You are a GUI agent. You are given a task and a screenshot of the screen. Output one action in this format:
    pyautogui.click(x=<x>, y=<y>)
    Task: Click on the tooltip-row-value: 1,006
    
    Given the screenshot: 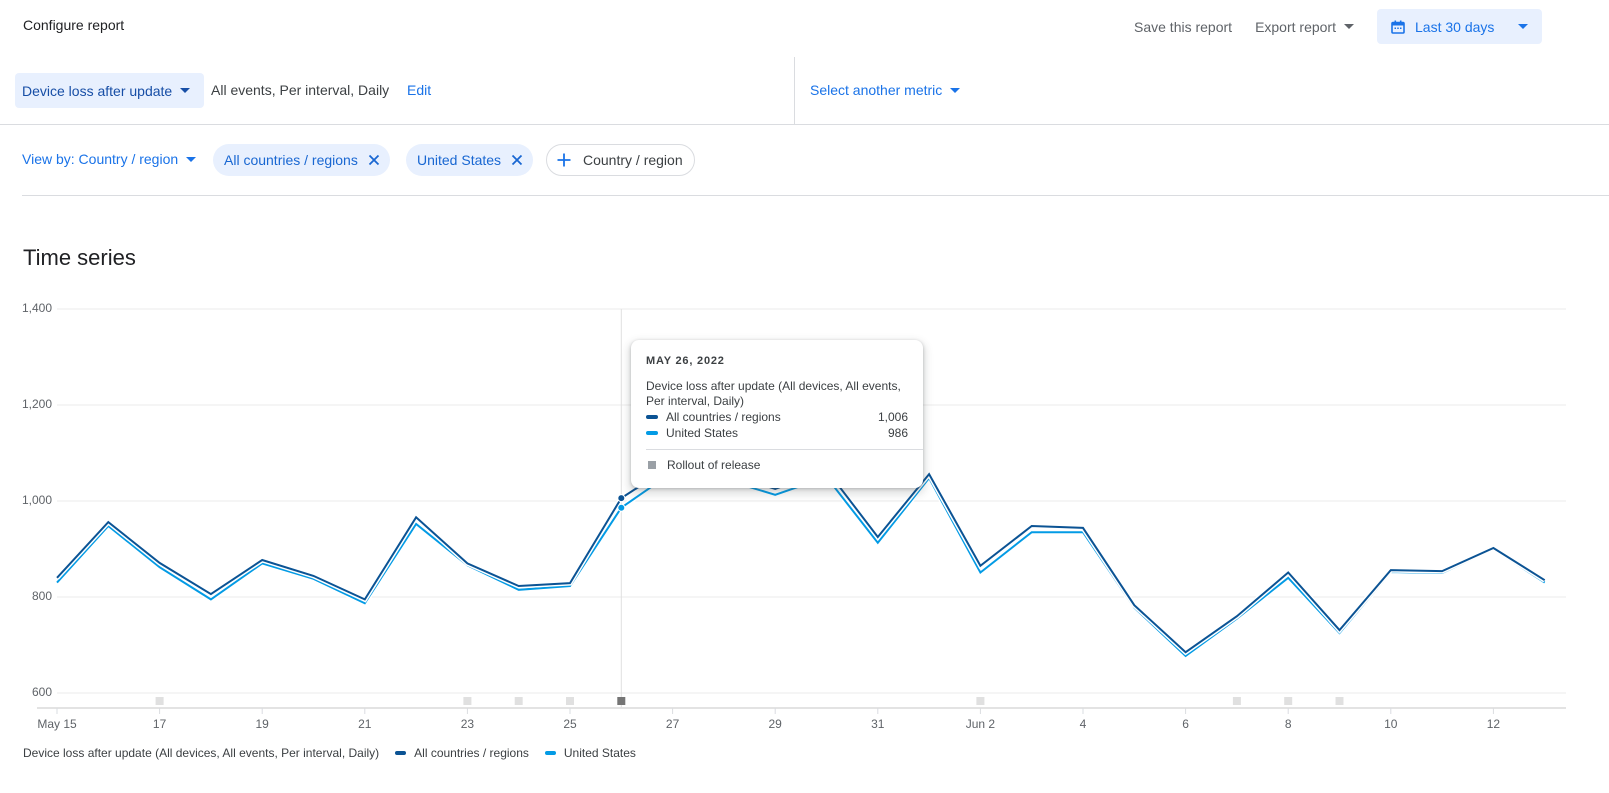 What is the action you would take?
    pyautogui.click(x=892, y=417)
    